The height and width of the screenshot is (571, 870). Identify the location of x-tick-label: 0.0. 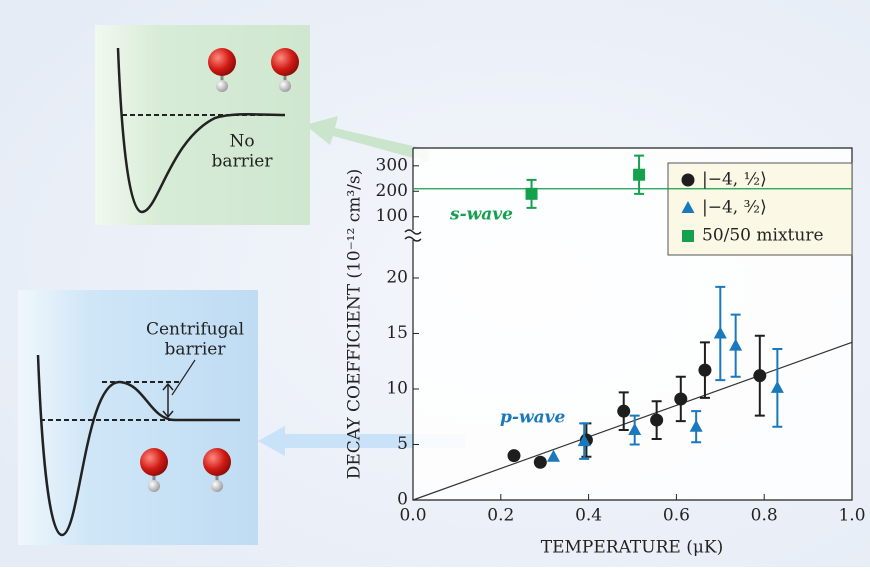
(412, 516).